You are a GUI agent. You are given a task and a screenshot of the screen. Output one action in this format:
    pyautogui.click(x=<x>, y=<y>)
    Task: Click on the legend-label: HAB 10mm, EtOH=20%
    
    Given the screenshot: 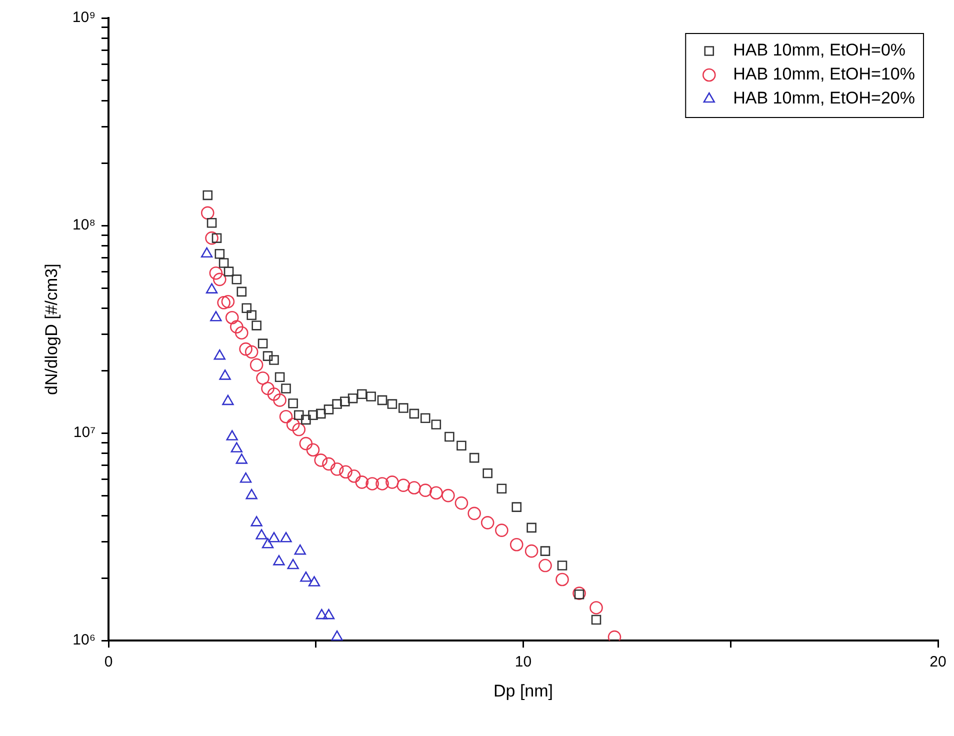 What is the action you would take?
    pyautogui.click(x=824, y=98)
    